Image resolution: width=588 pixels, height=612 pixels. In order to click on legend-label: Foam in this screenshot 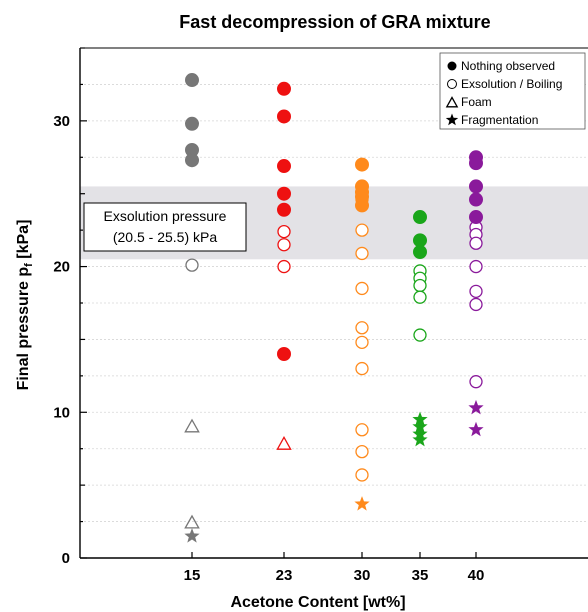, I will do `click(476, 102)`.